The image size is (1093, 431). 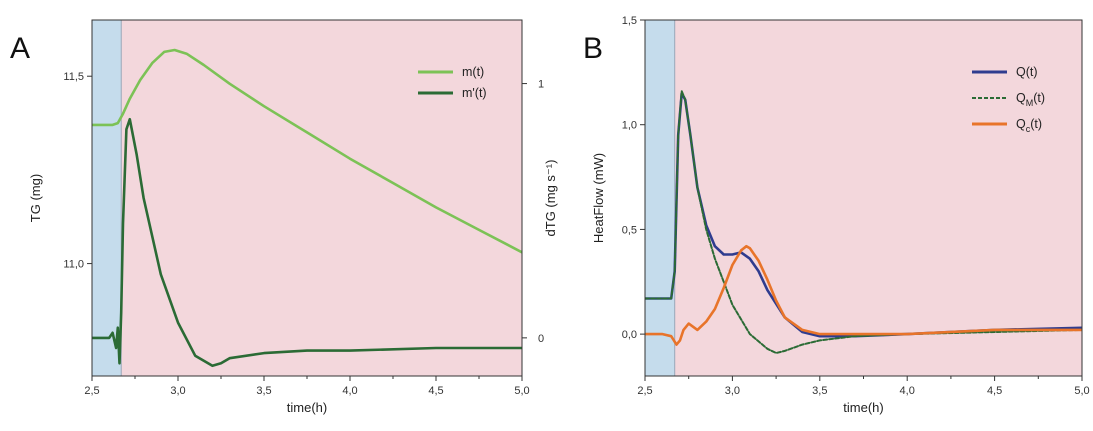 What do you see at coordinates (1030, 99) in the screenshot?
I see `legend-label: QM(t)` at bounding box center [1030, 99].